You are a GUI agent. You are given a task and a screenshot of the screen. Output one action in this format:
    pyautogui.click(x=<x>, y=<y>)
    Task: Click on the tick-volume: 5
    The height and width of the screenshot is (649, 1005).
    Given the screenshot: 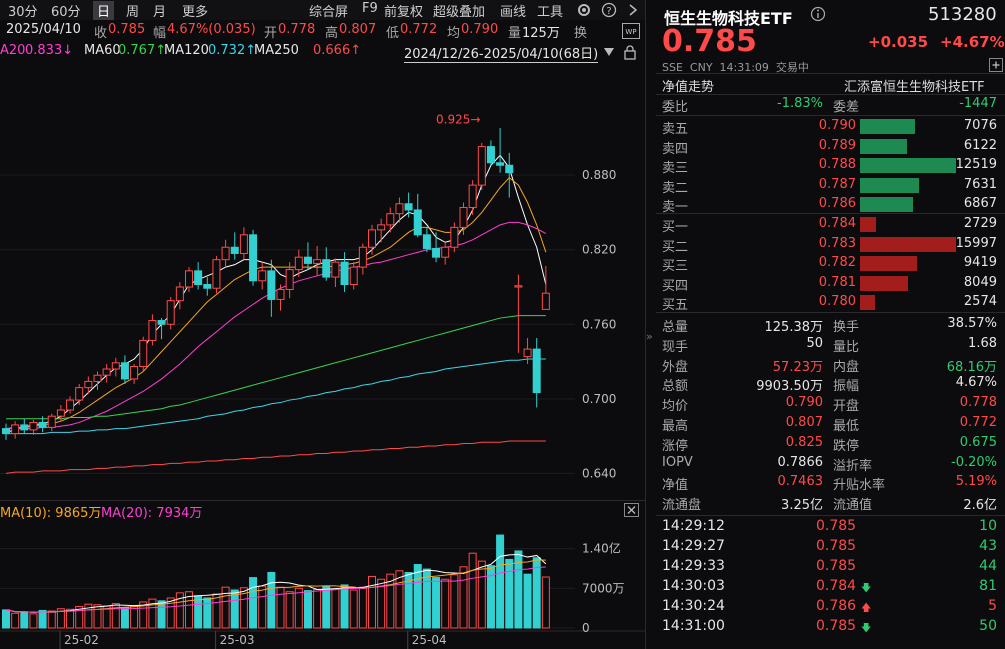 What is the action you would take?
    pyautogui.click(x=992, y=606)
    